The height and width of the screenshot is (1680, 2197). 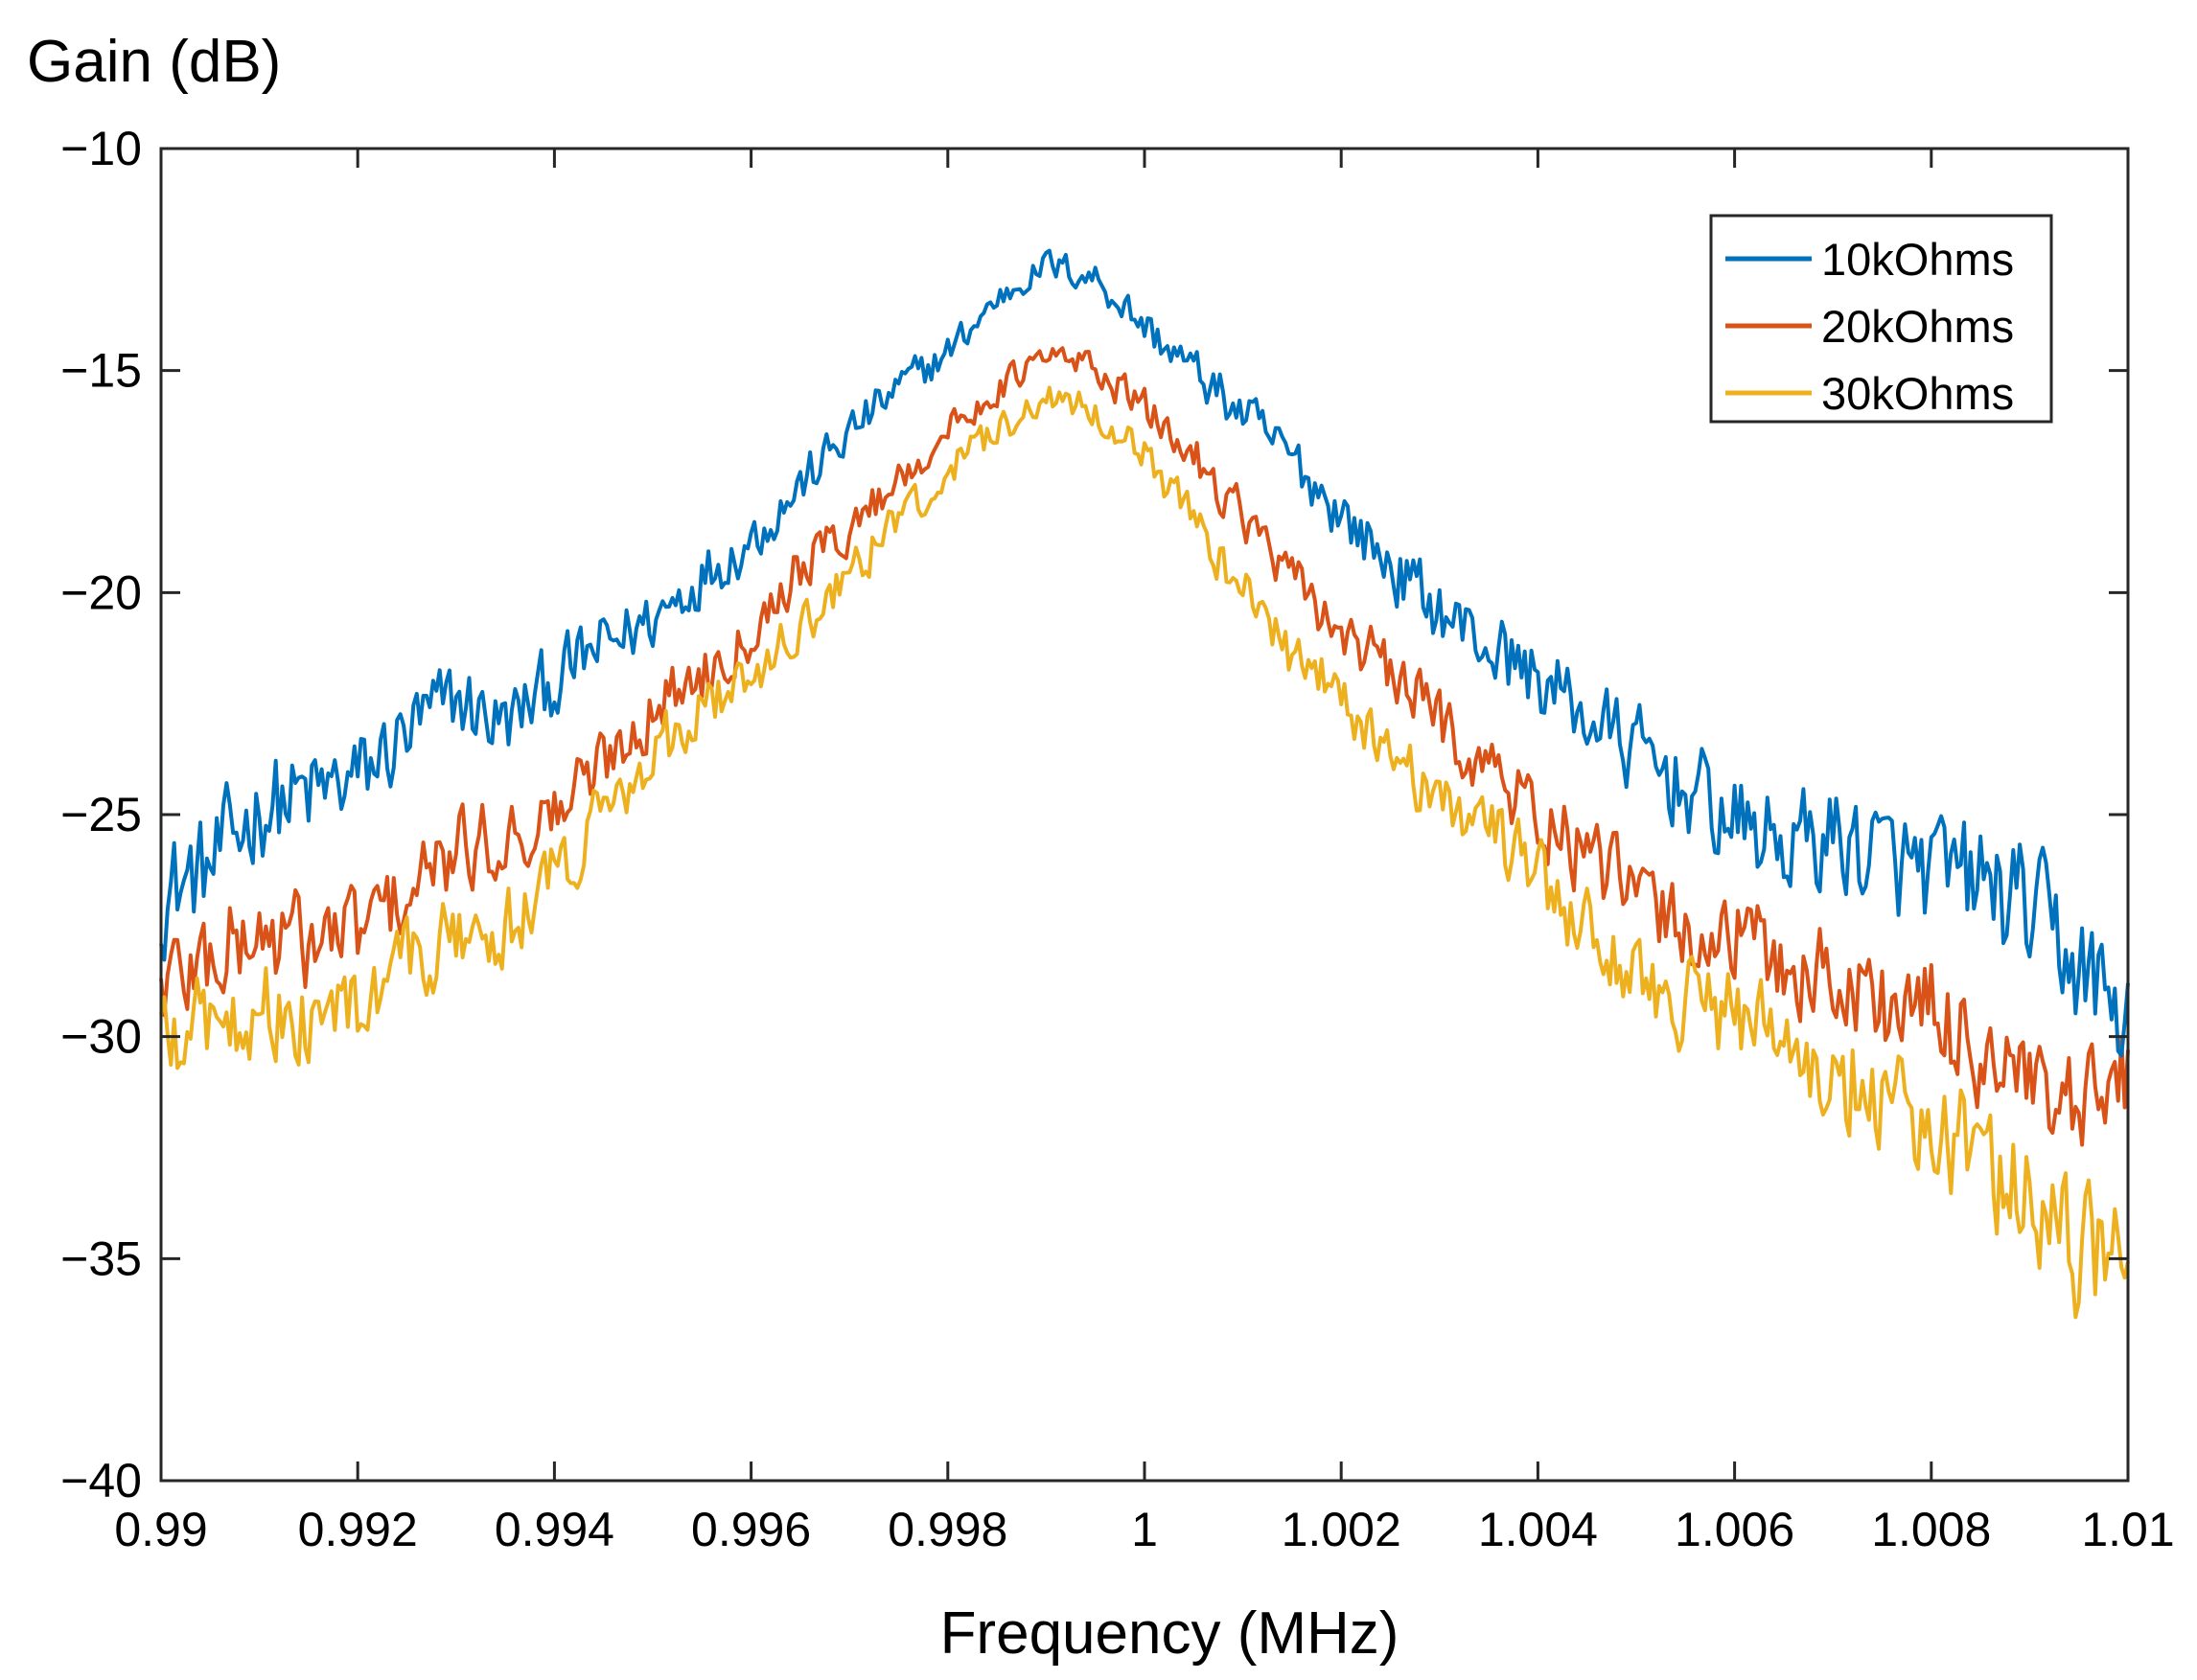 What do you see at coordinates (1734, 1529) in the screenshot?
I see `x-tick-label: 1.006` at bounding box center [1734, 1529].